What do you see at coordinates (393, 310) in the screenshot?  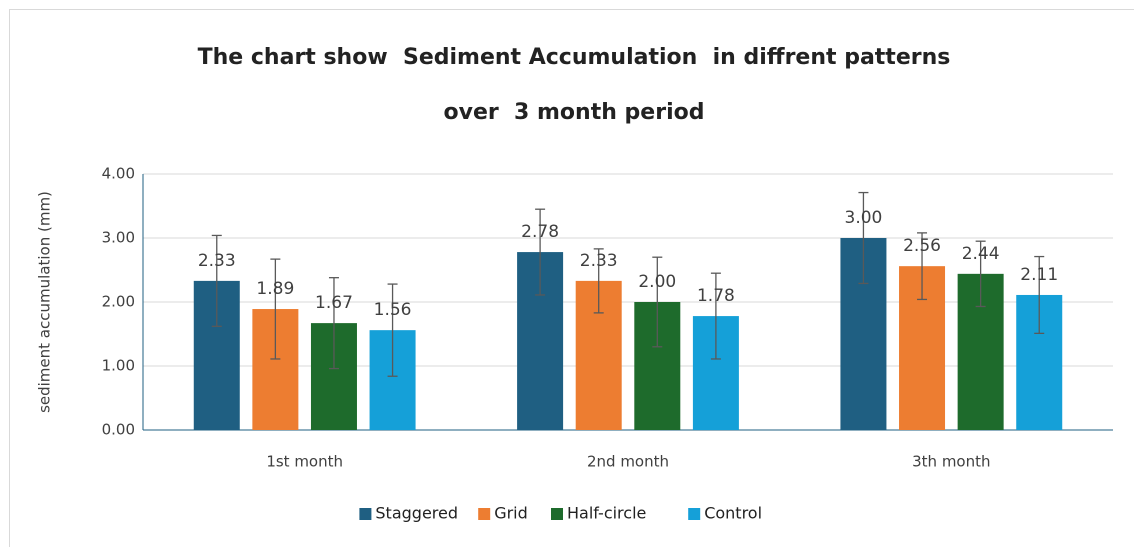 I see `value-label: 1.56` at bounding box center [393, 310].